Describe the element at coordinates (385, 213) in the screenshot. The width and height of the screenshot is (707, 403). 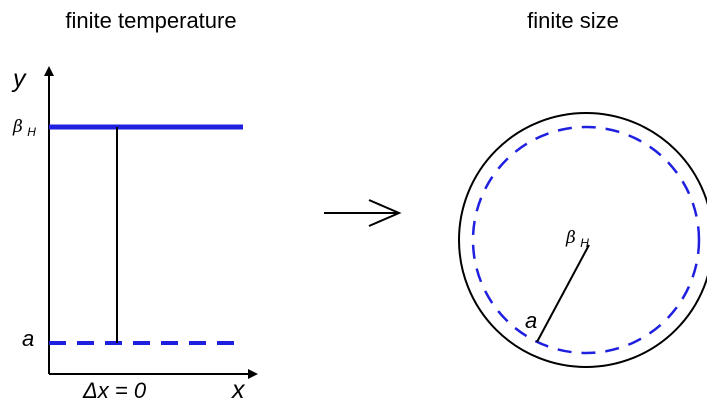
I see `transform-arrow-head` at that location.